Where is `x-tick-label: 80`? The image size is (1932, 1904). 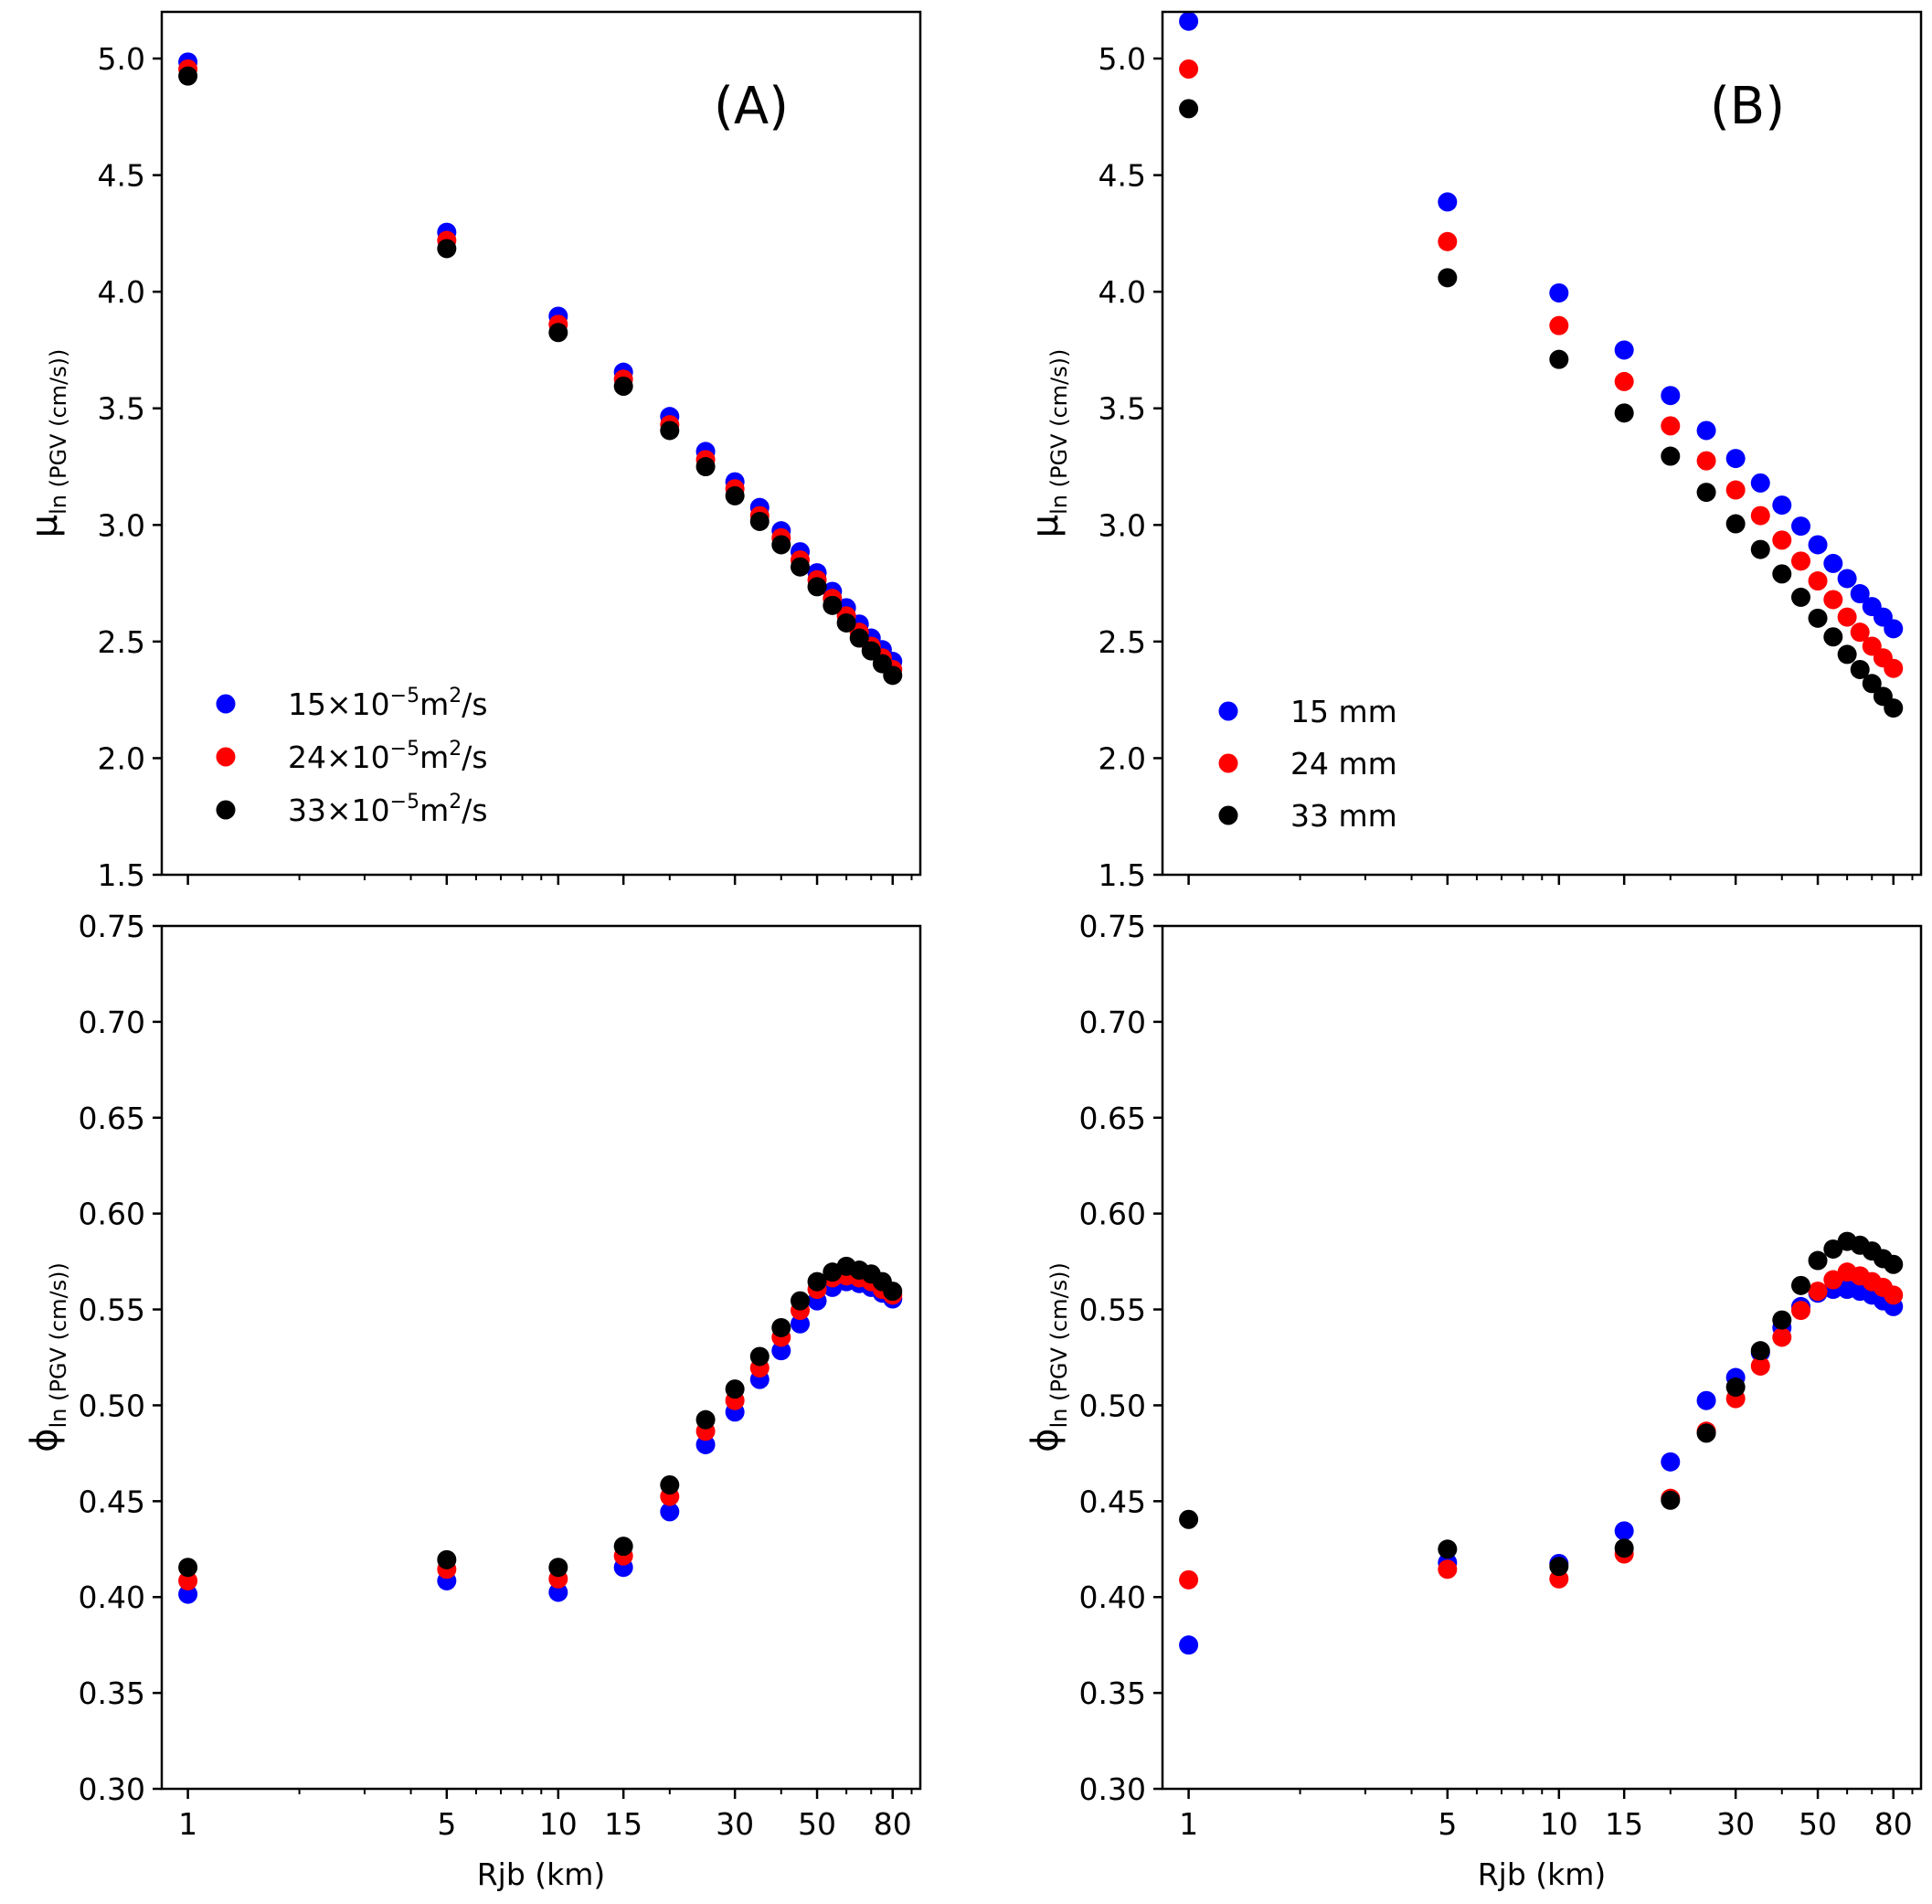
x-tick-label: 80 is located at coordinates (893, 1824).